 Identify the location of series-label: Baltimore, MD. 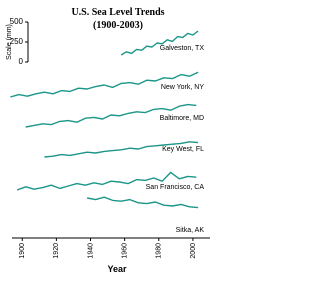
(182, 118).